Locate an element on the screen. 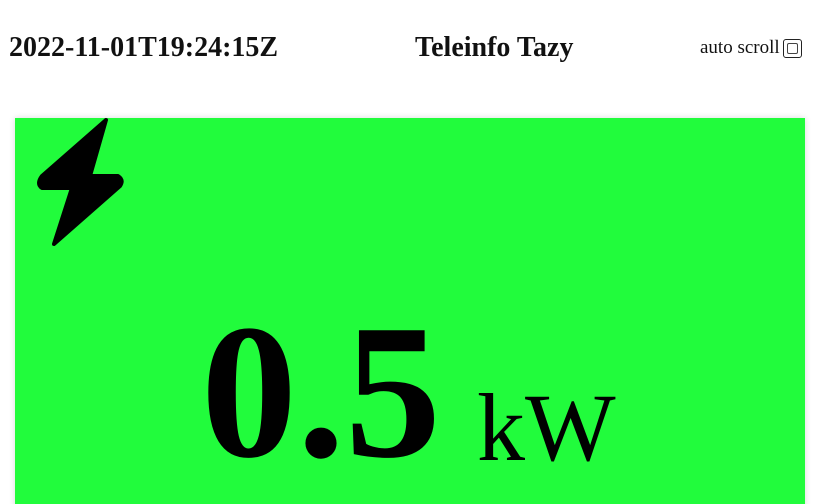 This screenshot has width=816, height=504. page-title: Teleinfo Tazy is located at coordinates (494, 47).